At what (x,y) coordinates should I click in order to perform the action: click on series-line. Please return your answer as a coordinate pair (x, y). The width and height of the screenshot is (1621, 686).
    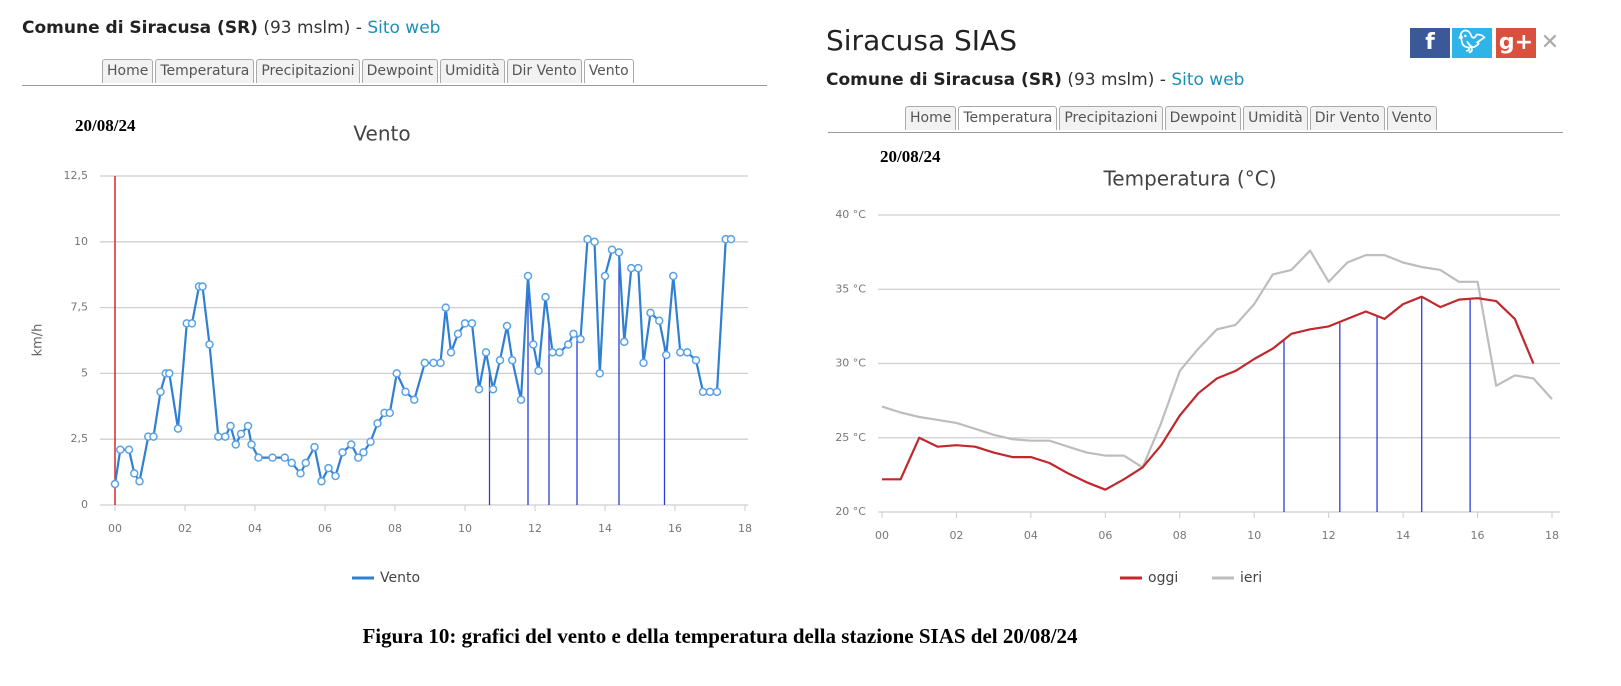
    Looking at the image, I should click on (422, 361).